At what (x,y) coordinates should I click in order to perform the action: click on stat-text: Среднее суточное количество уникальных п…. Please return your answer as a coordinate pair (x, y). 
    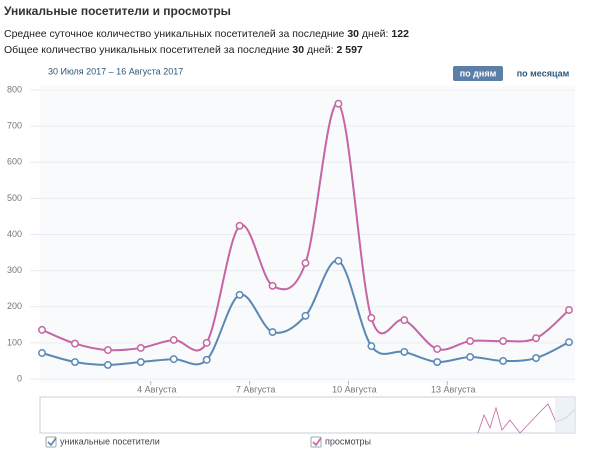
    Looking at the image, I should click on (174, 34).